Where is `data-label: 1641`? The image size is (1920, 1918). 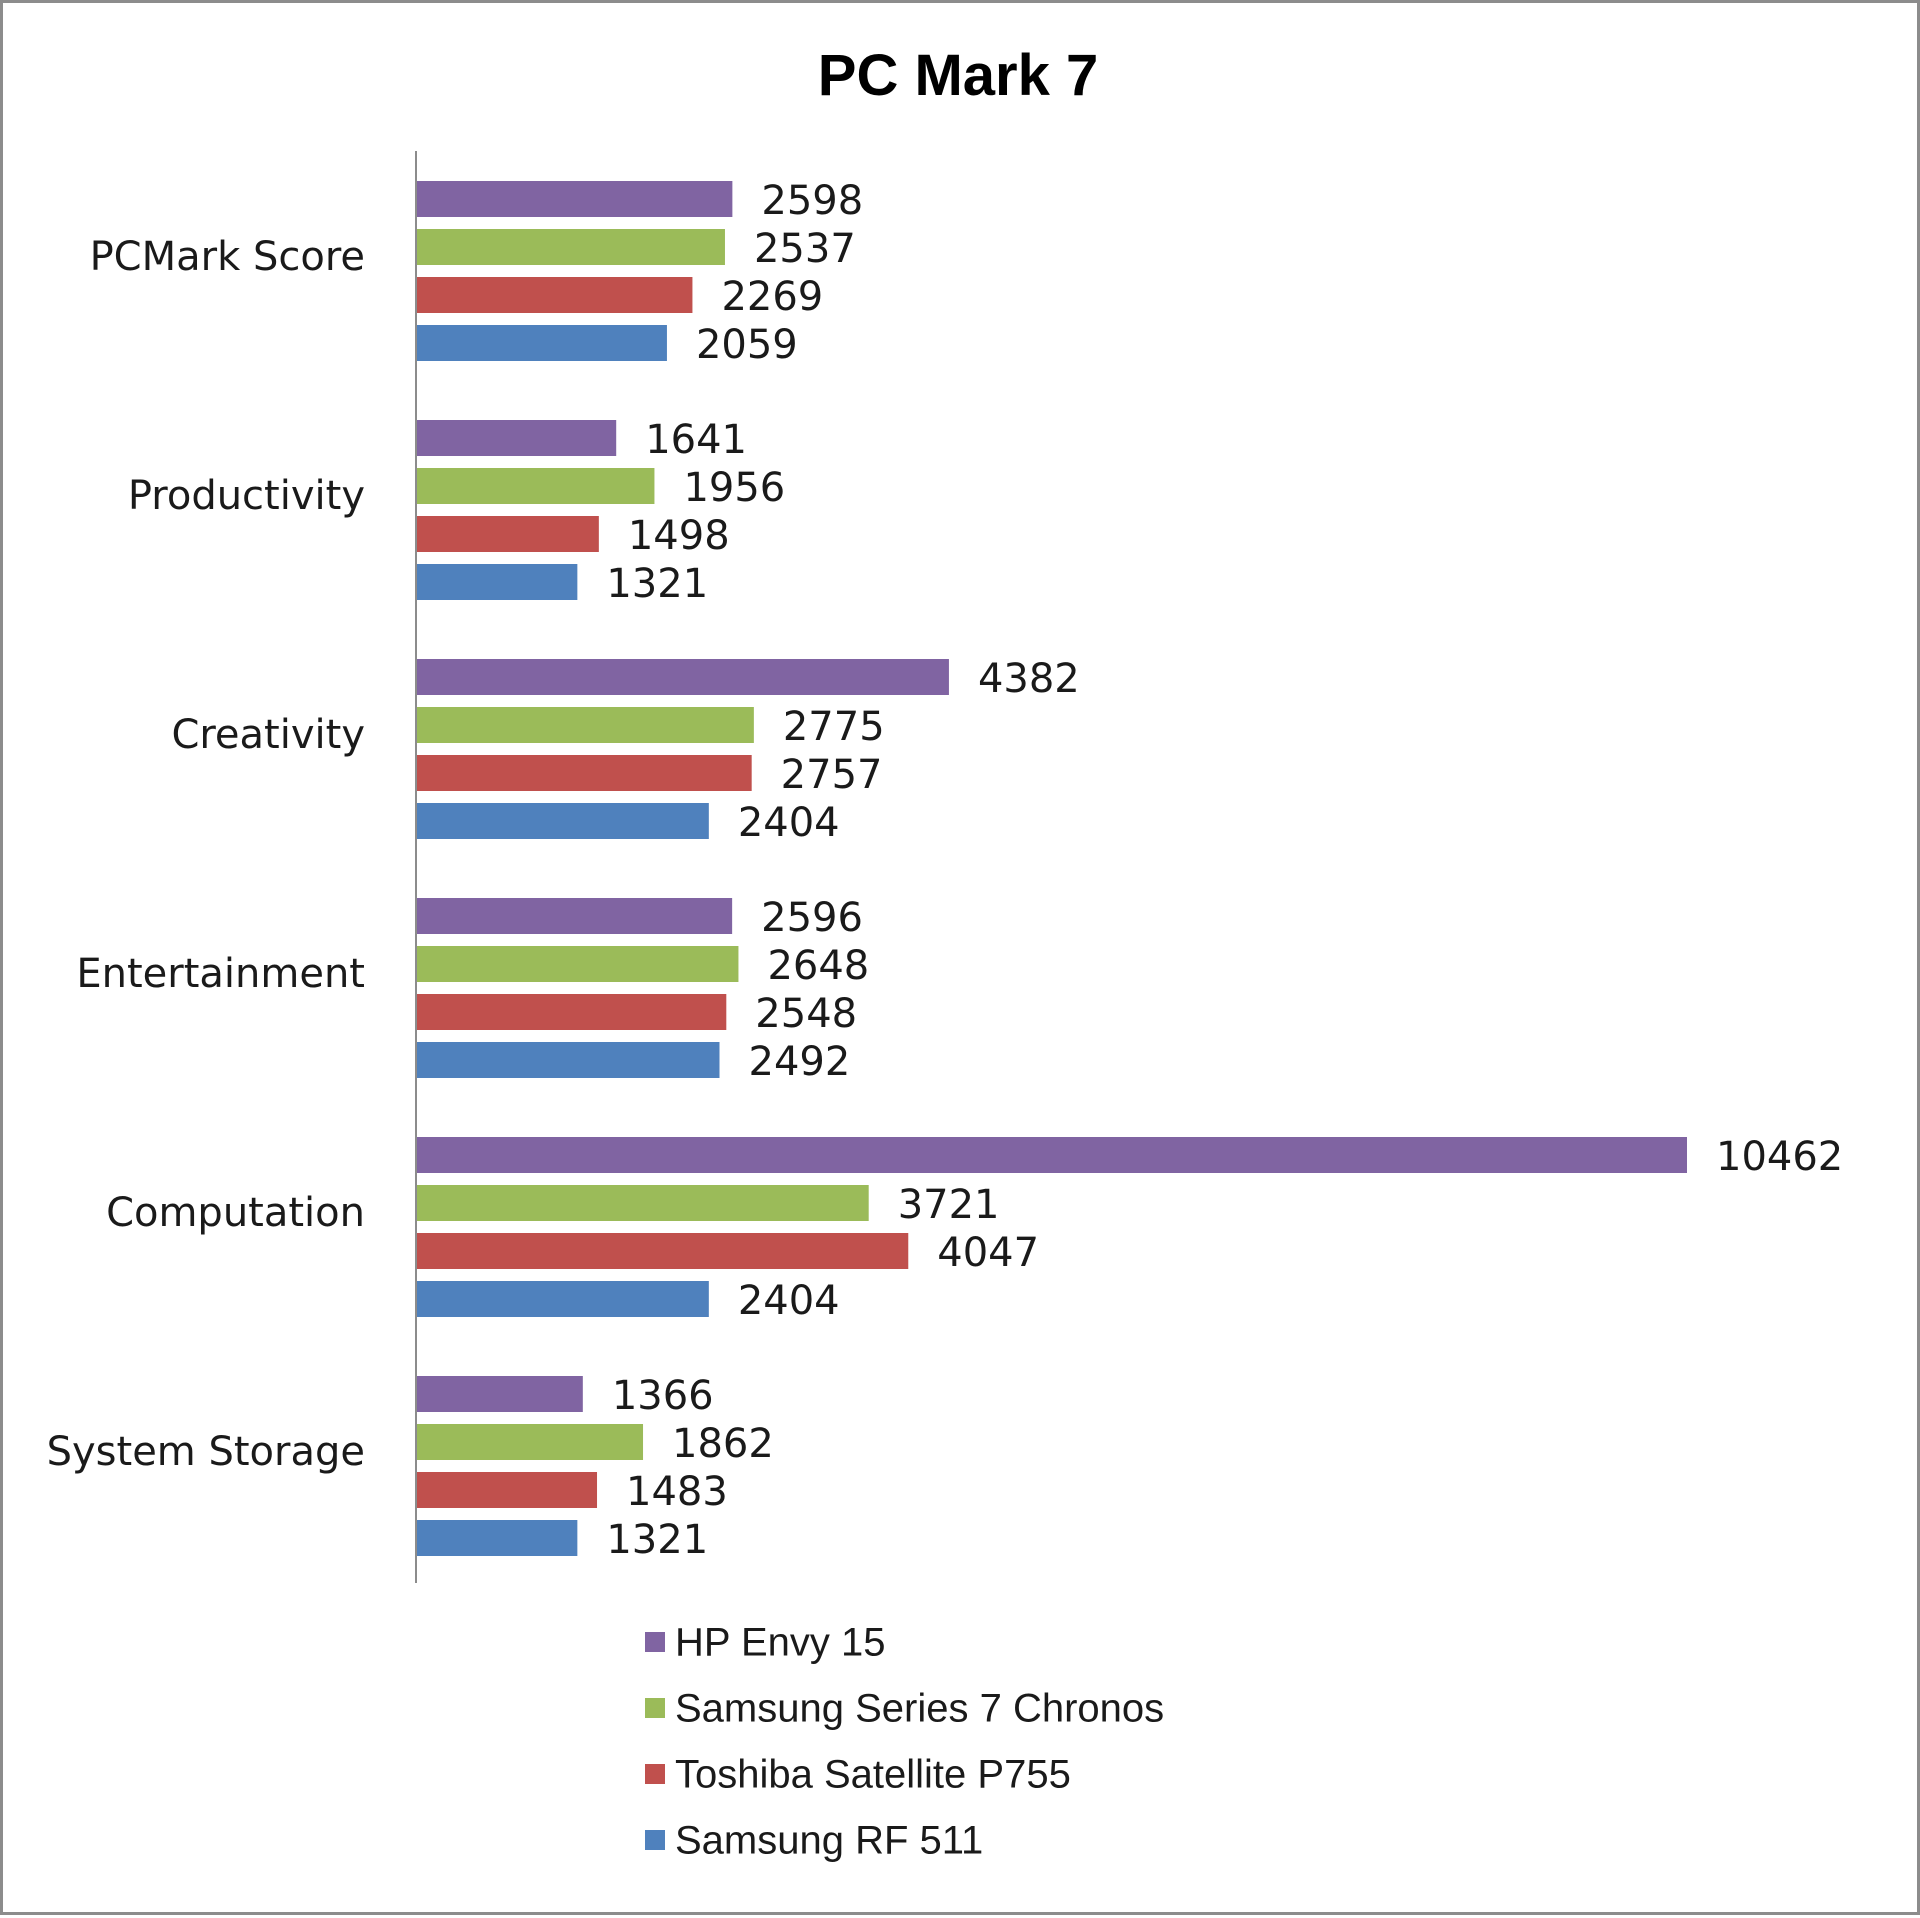 data-label: 1641 is located at coordinates (696, 440).